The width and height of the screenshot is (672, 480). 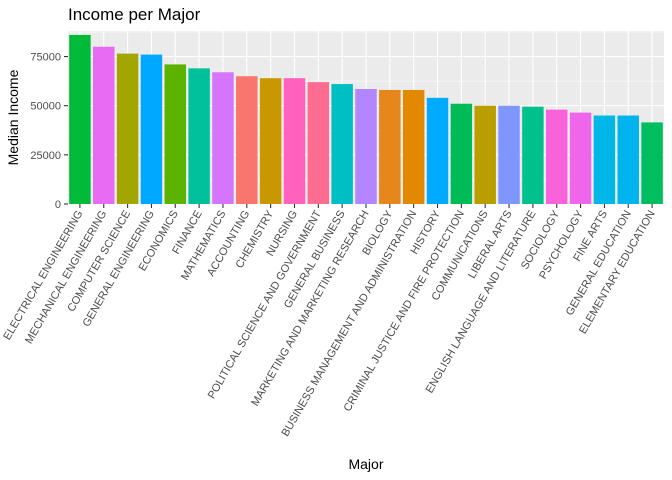 What do you see at coordinates (45, 58) in the screenshot?
I see `y-tick-label: 75000` at bounding box center [45, 58].